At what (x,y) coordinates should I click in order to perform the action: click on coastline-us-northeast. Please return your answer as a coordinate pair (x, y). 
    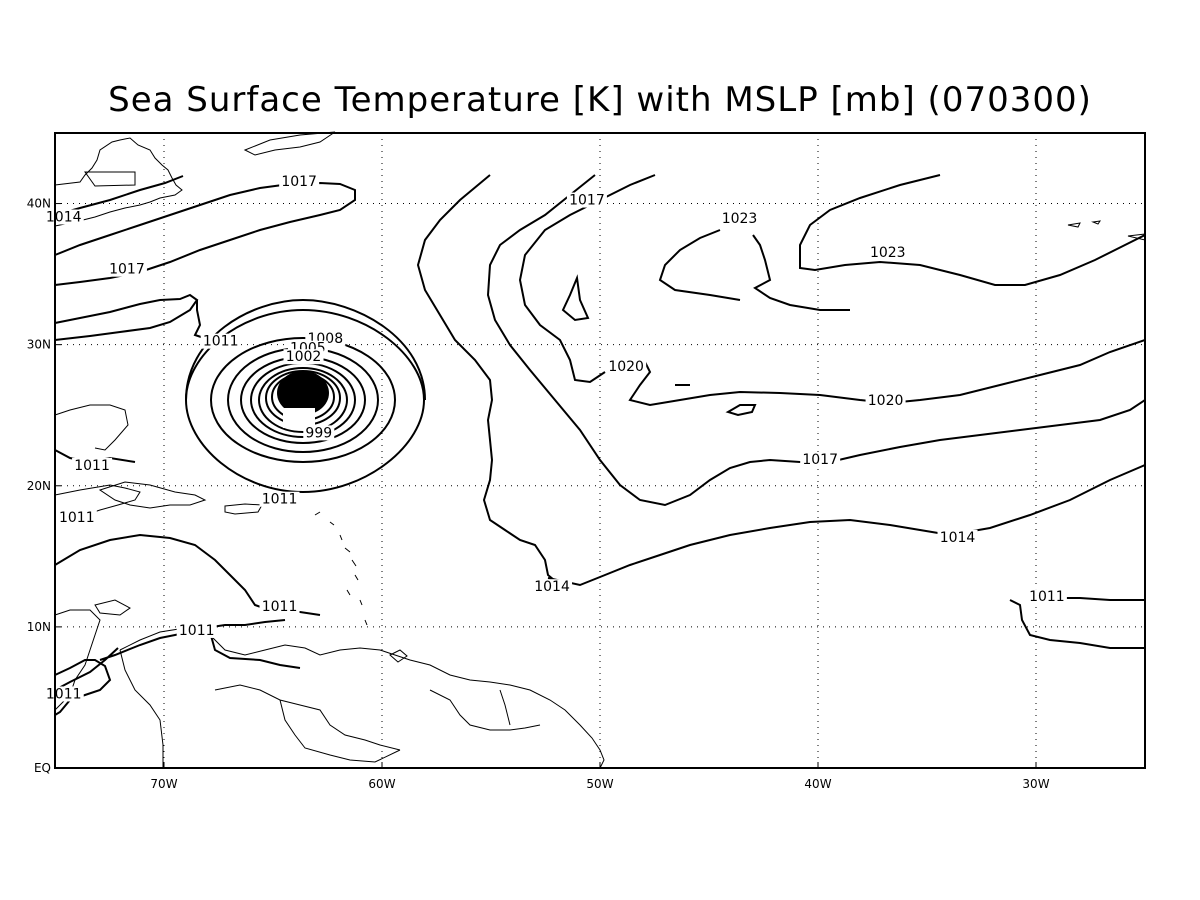
    Looking at the image, I should click on (118, 182).